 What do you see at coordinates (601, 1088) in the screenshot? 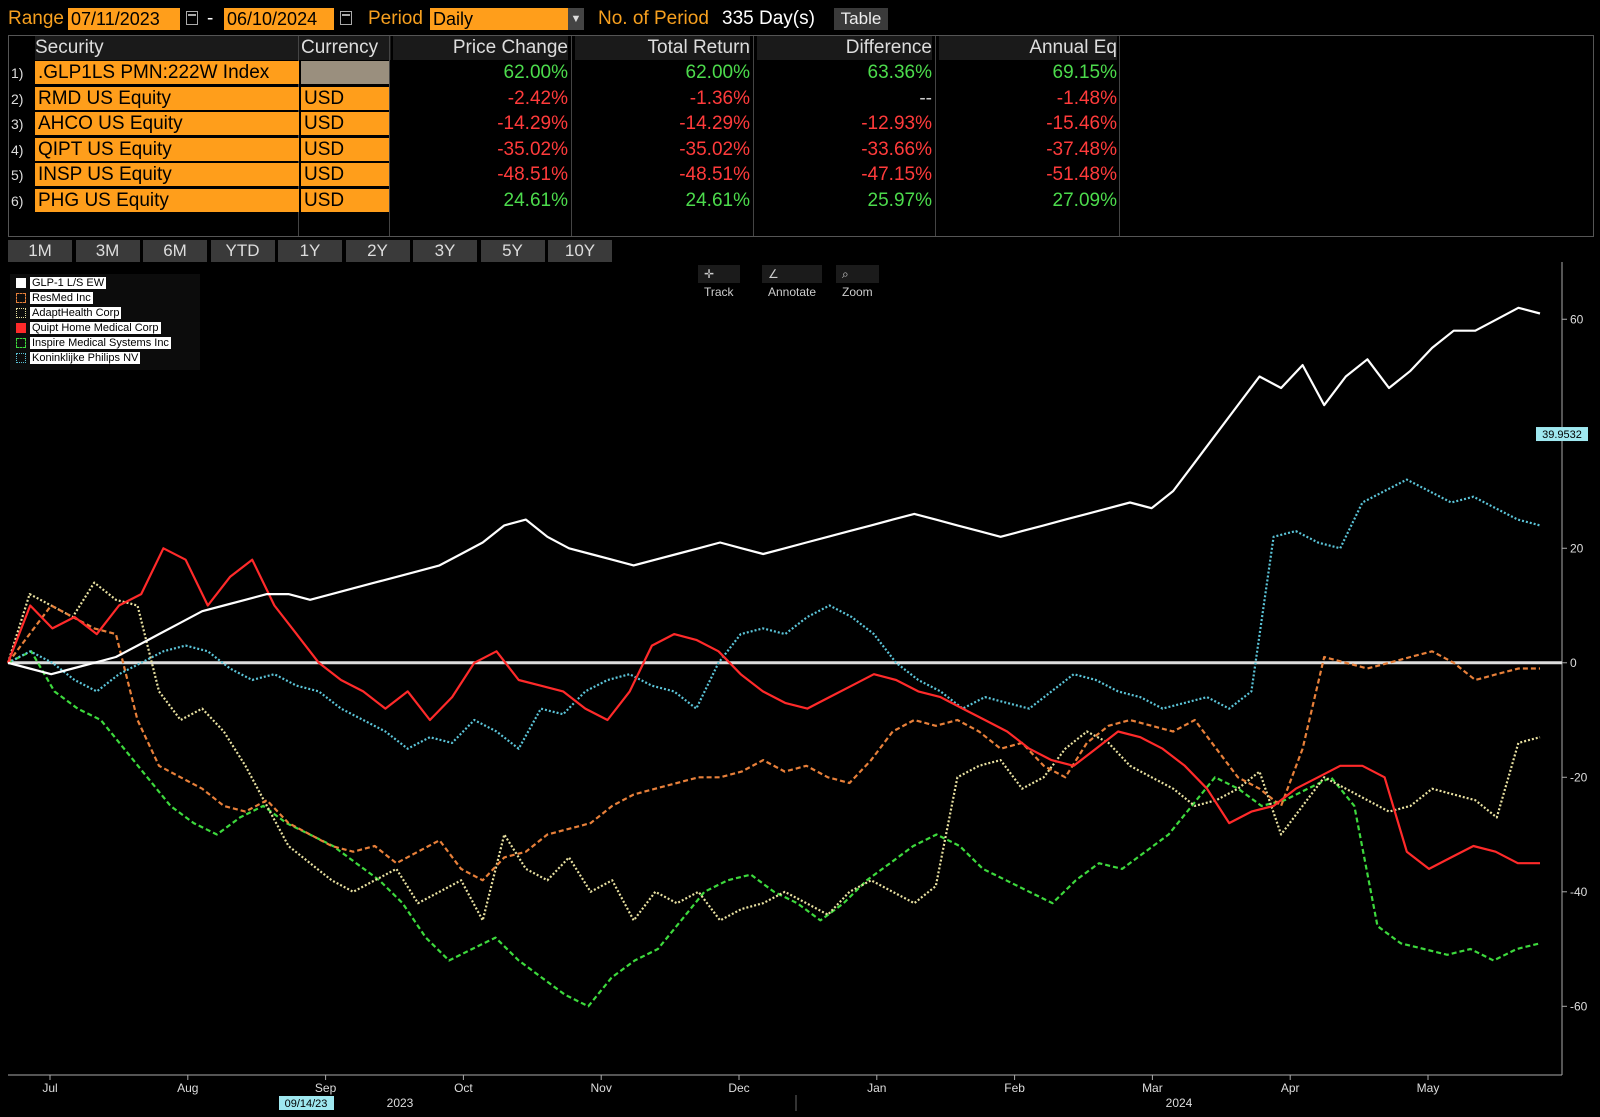
I see `x-tick-label: Nov` at bounding box center [601, 1088].